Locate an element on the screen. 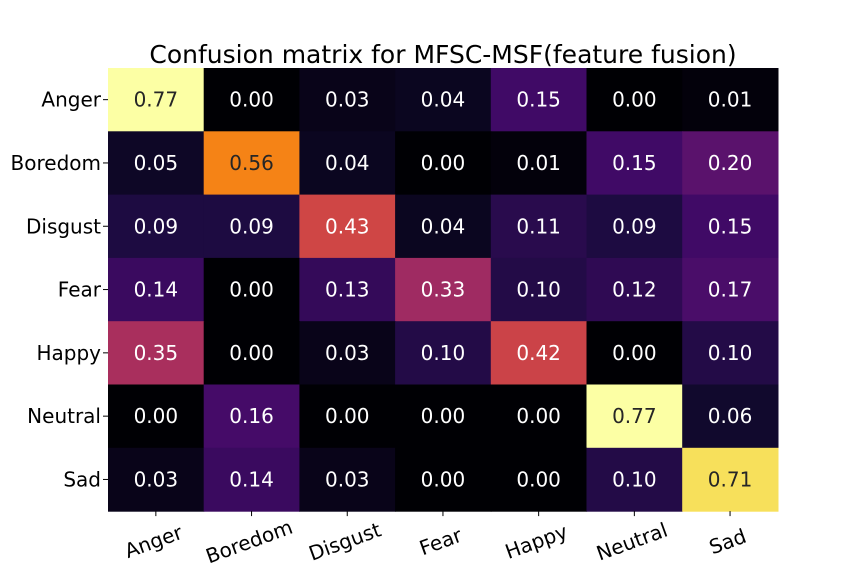  cell-disgust-neutral is located at coordinates (634, 226).